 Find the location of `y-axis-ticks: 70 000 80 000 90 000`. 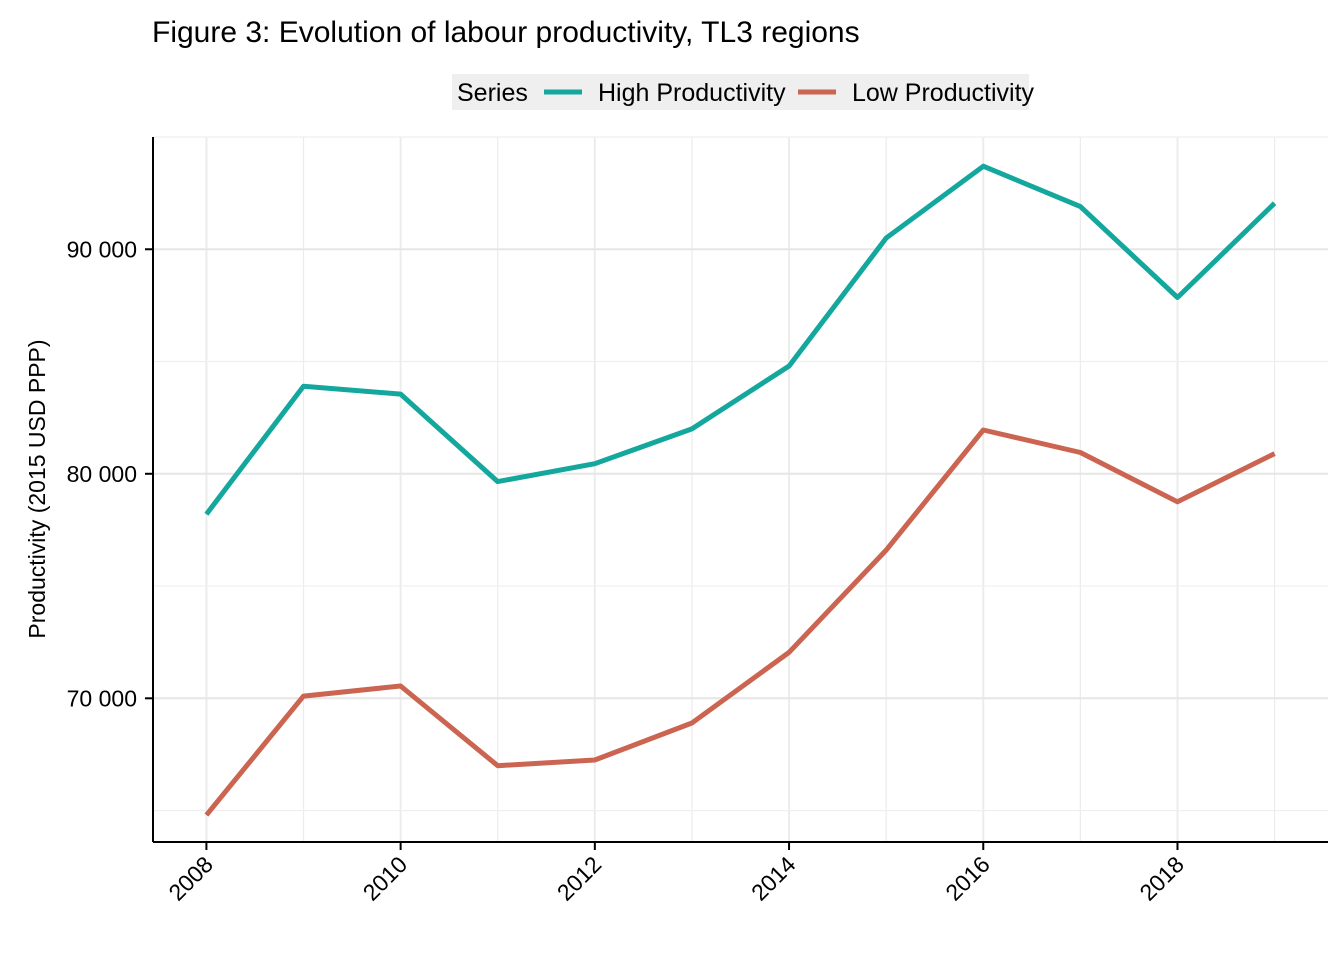

y-axis-ticks: 70 000 80 000 90 000 is located at coordinates (110, 473).